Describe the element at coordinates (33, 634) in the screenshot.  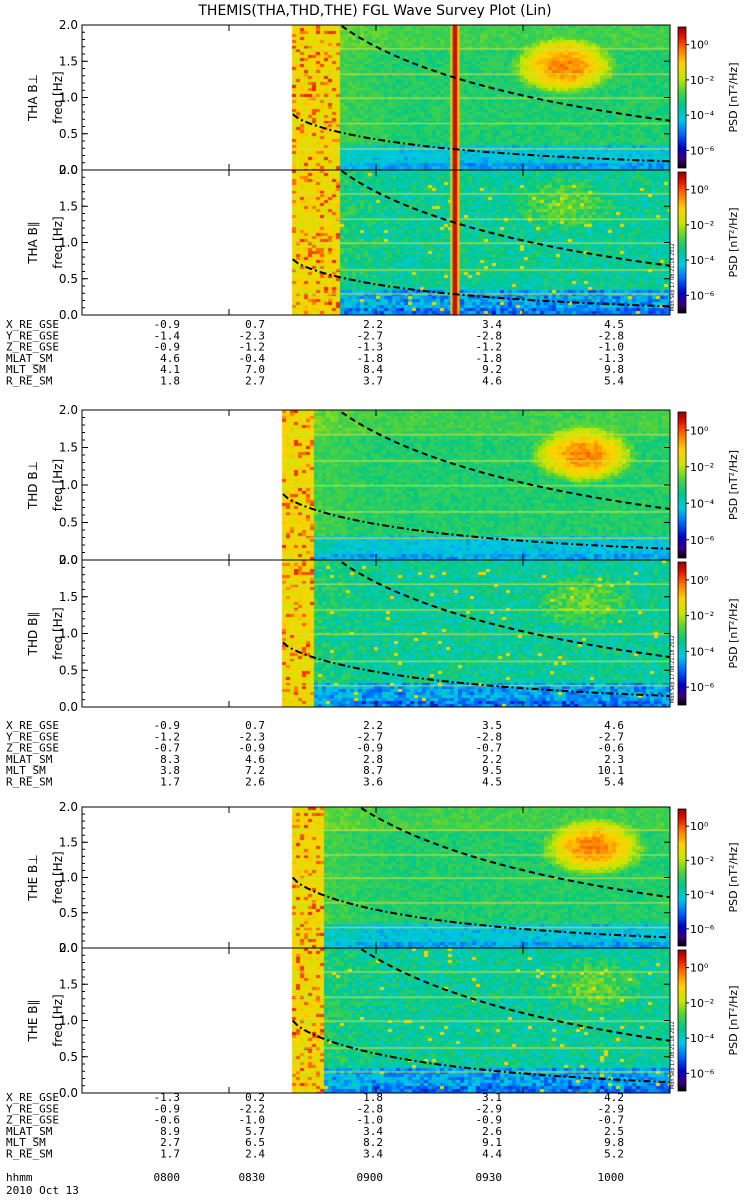
I see `panel-label: THD B∥` at that location.